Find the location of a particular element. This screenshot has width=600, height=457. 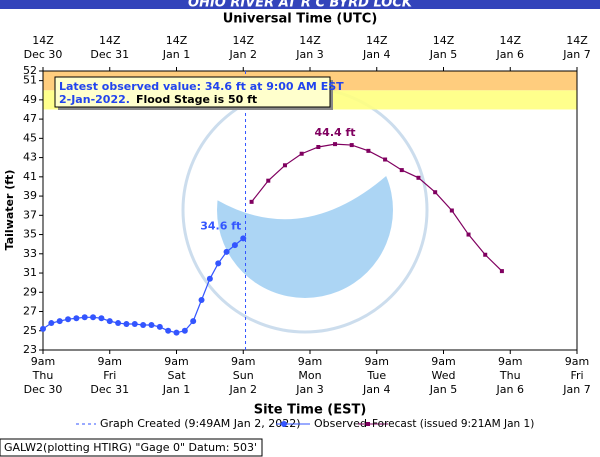

series-line is located at coordinates (377, 207).